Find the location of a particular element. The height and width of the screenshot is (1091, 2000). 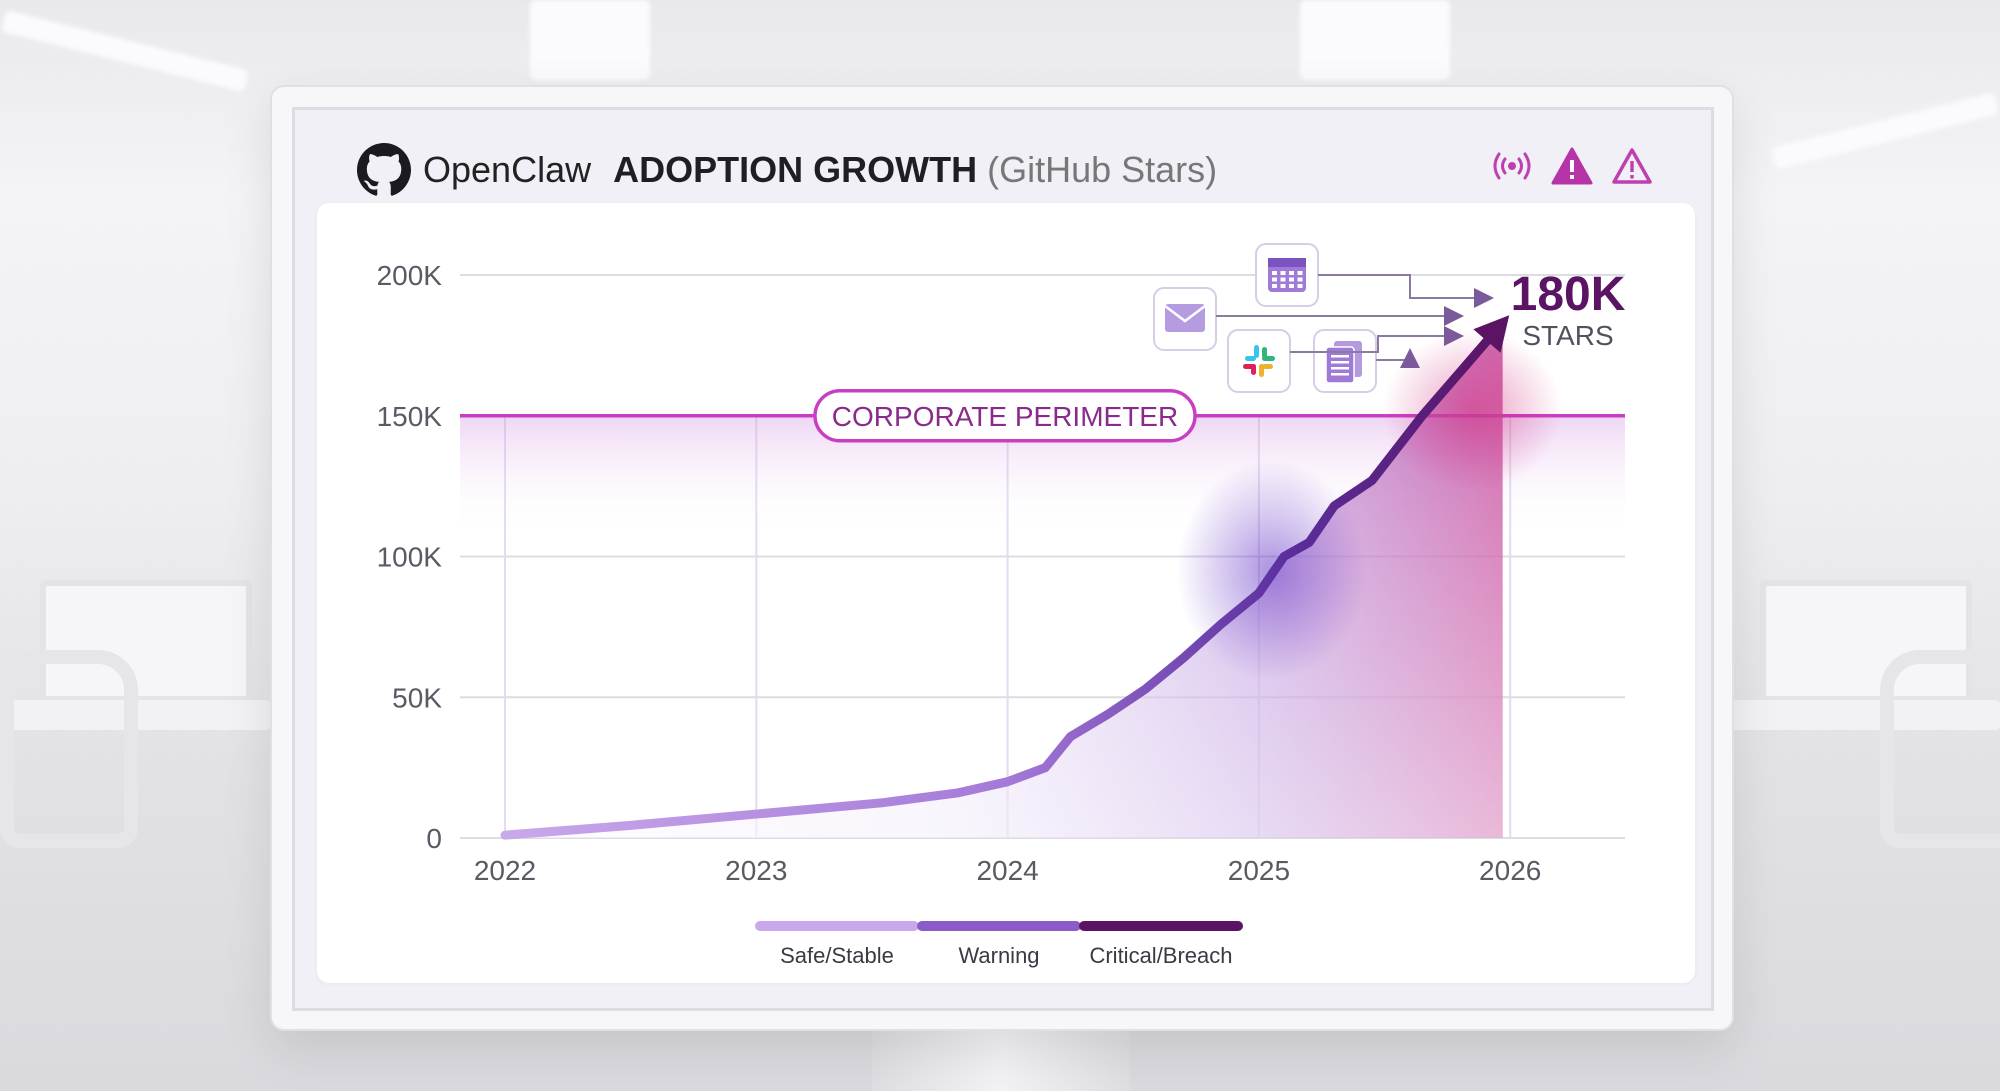

chart-subtitle: (GitHub Stars) is located at coordinates (1102, 169).